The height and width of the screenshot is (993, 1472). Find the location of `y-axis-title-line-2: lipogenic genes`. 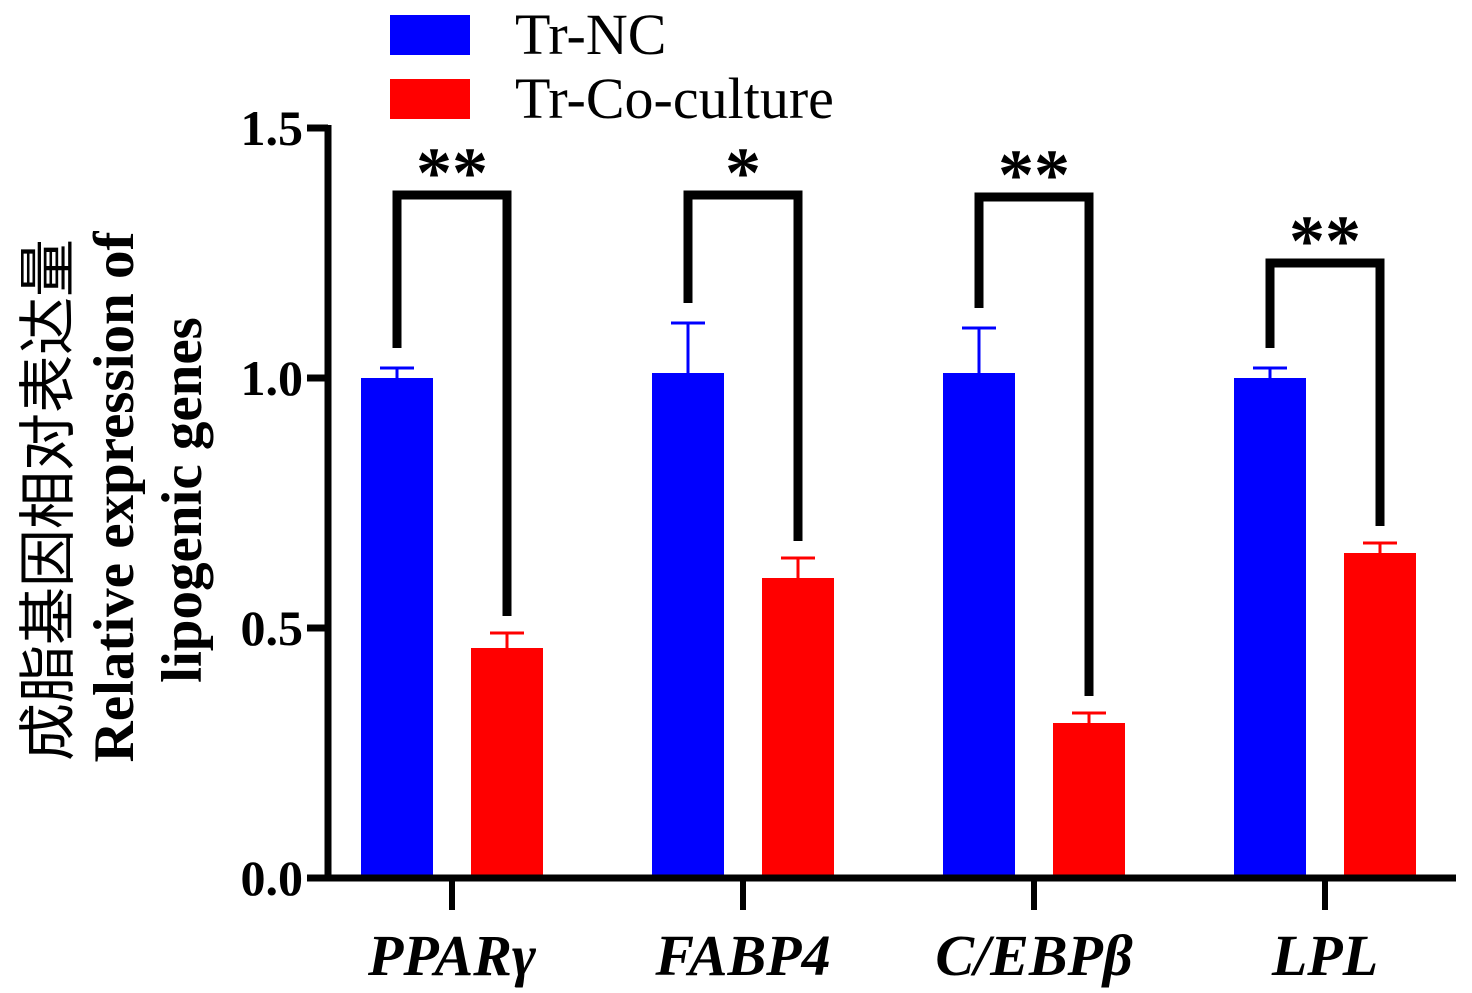

y-axis-title-line-2: lipogenic genes is located at coordinates (182, 500).